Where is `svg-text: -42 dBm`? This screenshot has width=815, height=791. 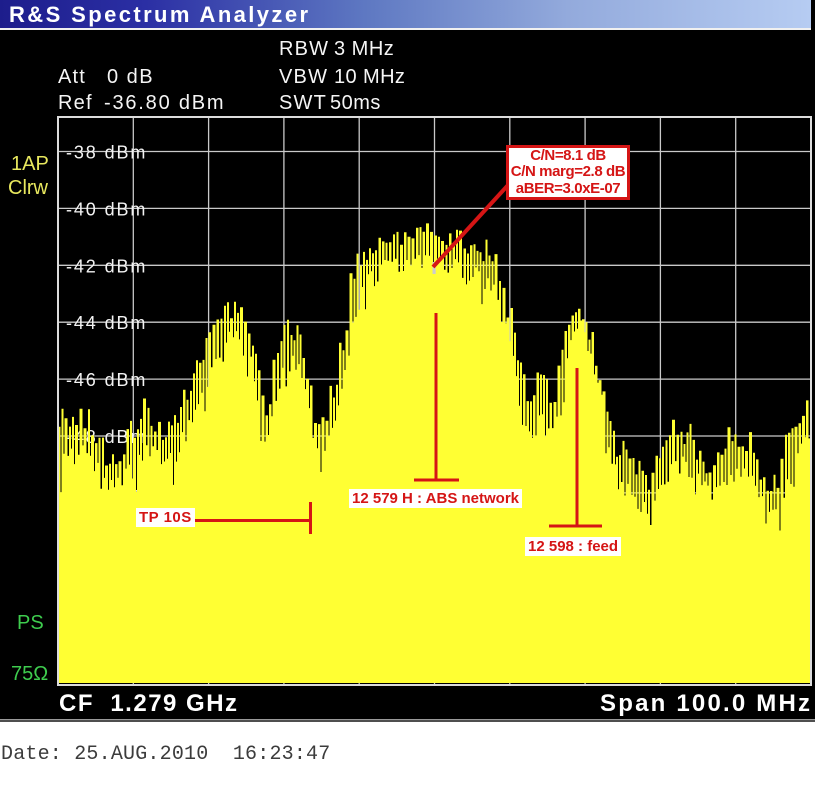
svg-text: -42 dBm is located at coordinates (106, 266).